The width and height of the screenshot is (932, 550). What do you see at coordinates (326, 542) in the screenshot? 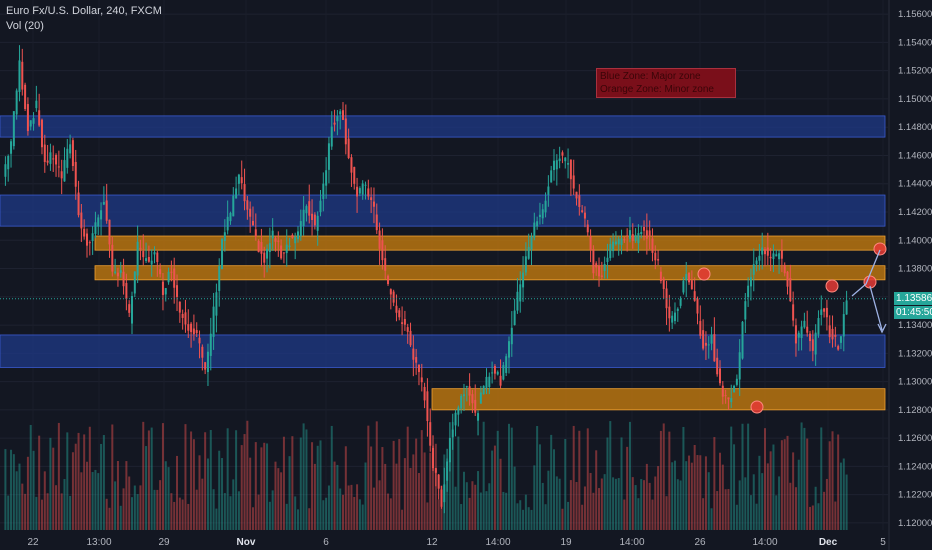
I see `x-tick-label: 6` at bounding box center [326, 542].